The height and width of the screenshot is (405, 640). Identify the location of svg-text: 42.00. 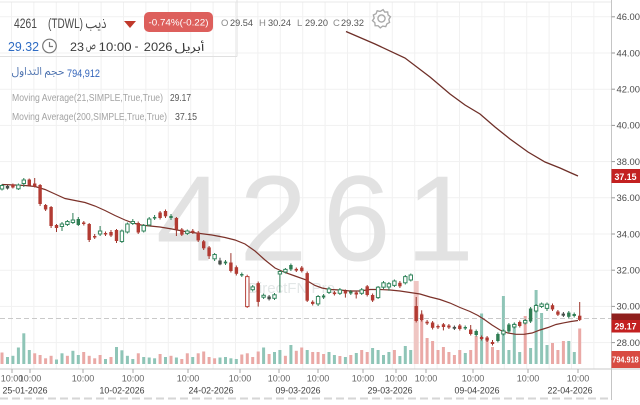
(628, 89).